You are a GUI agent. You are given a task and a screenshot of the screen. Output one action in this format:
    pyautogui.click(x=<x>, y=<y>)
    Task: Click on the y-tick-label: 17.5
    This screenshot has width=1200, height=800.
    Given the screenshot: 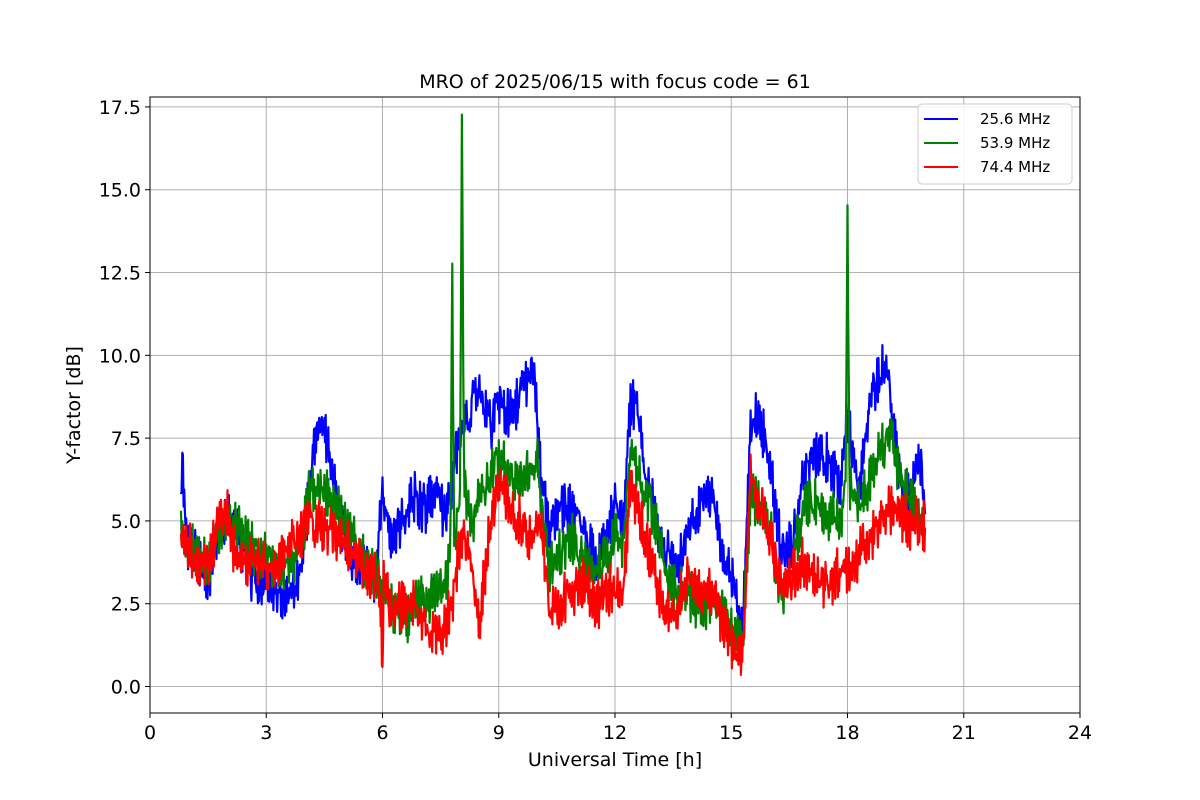 What is the action you would take?
    pyautogui.click(x=120, y=108)
    